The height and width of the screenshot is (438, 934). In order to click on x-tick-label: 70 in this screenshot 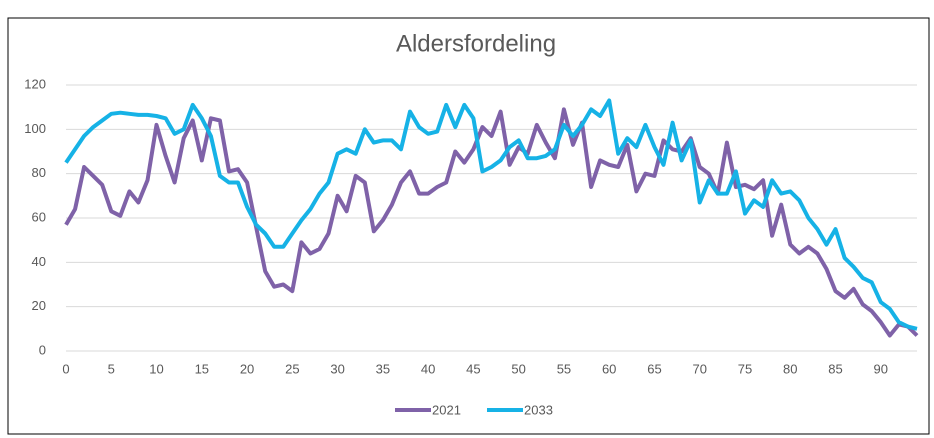, I will do `click(699, 368)`.